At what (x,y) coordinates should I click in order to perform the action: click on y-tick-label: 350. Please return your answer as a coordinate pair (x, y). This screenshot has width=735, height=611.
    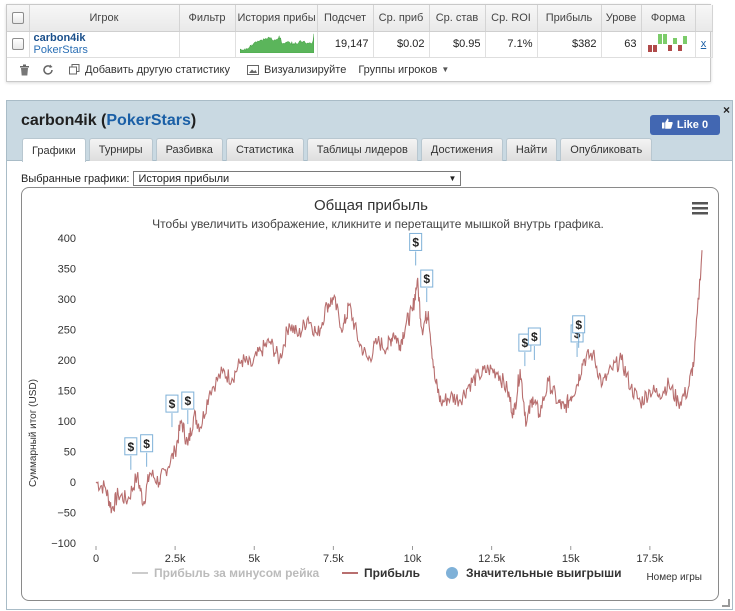
    Looking at the image, I should click on (67, 270).